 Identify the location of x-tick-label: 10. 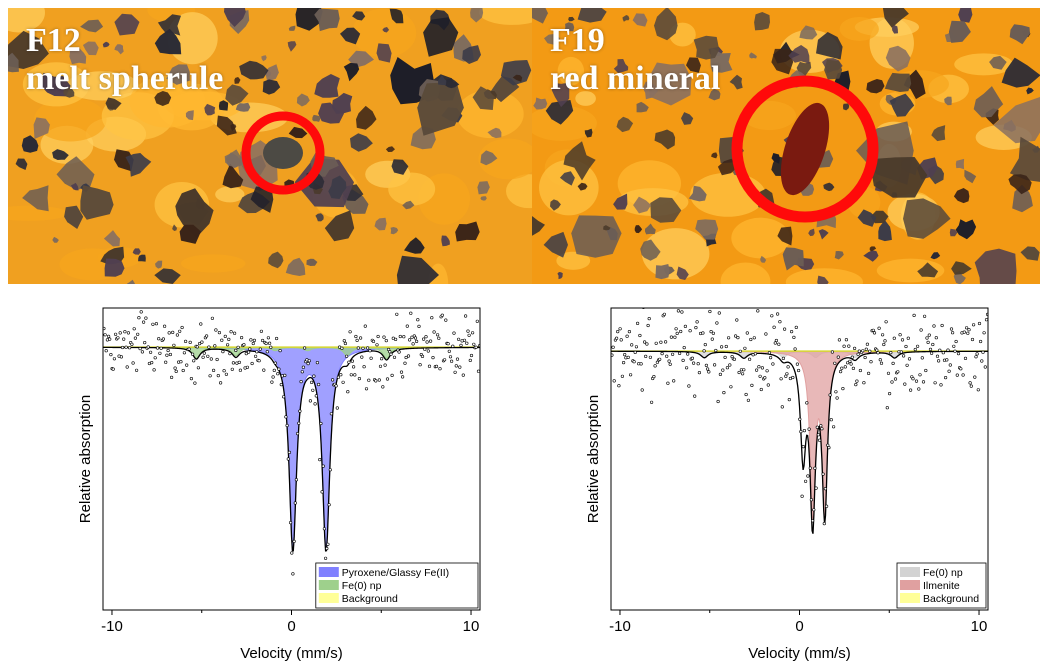
(471, 626).